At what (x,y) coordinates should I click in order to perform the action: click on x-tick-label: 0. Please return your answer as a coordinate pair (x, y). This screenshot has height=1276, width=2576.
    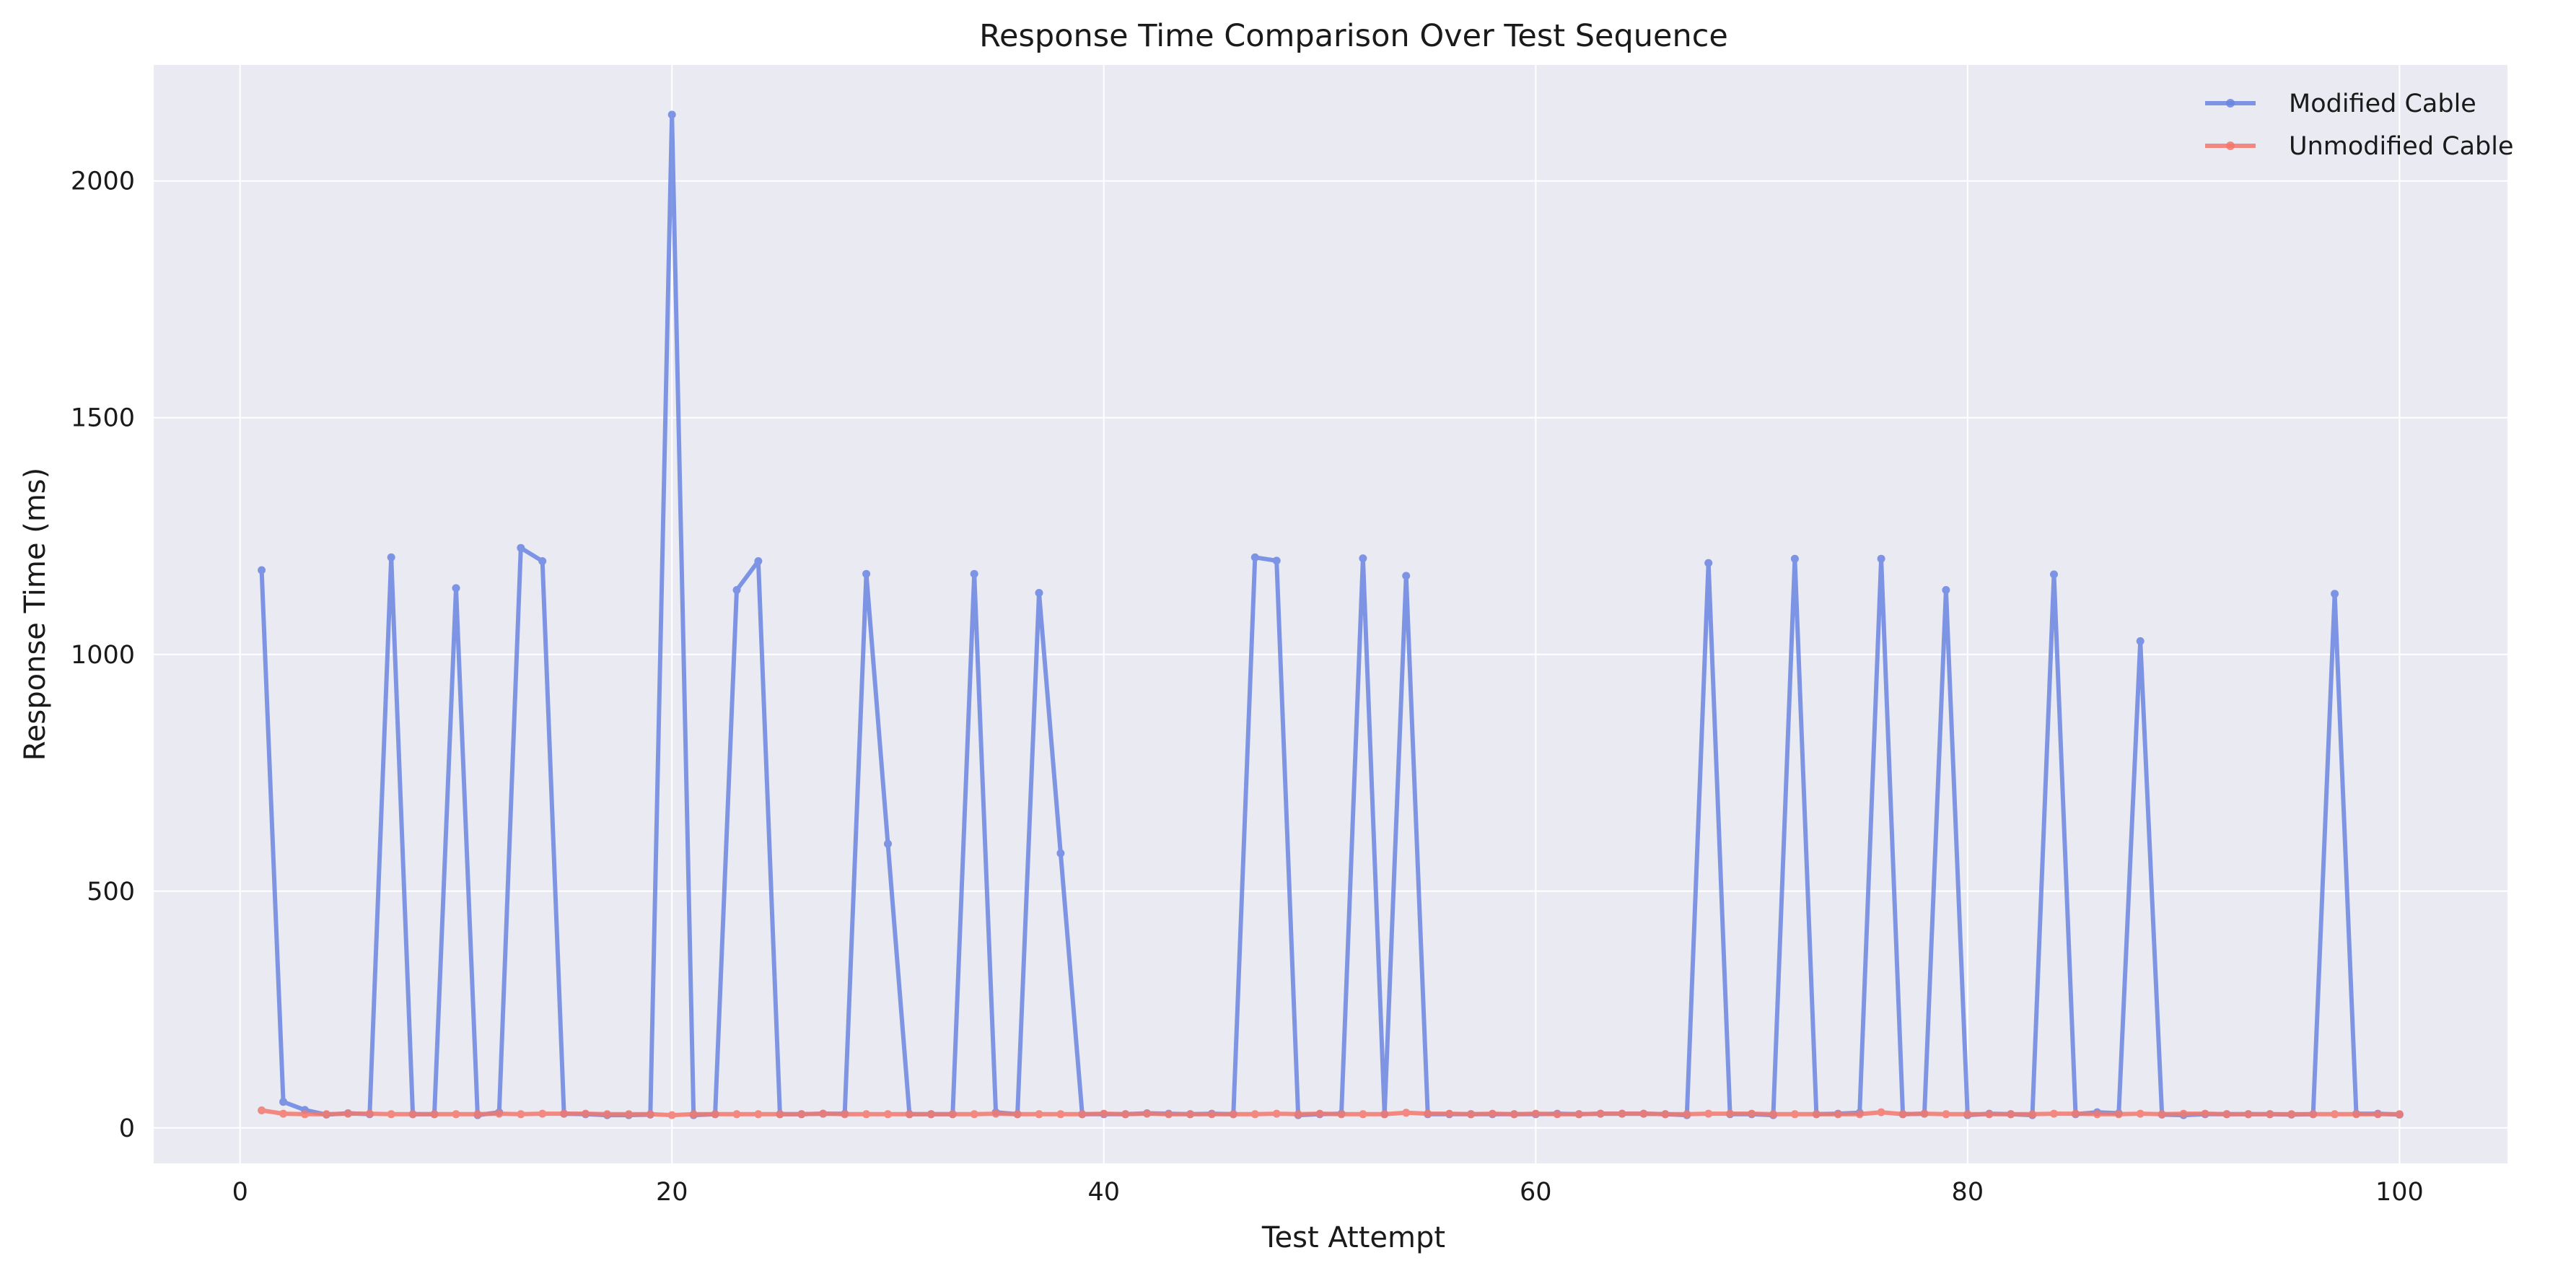
    Looking at the image, I should click on (240, 1192).